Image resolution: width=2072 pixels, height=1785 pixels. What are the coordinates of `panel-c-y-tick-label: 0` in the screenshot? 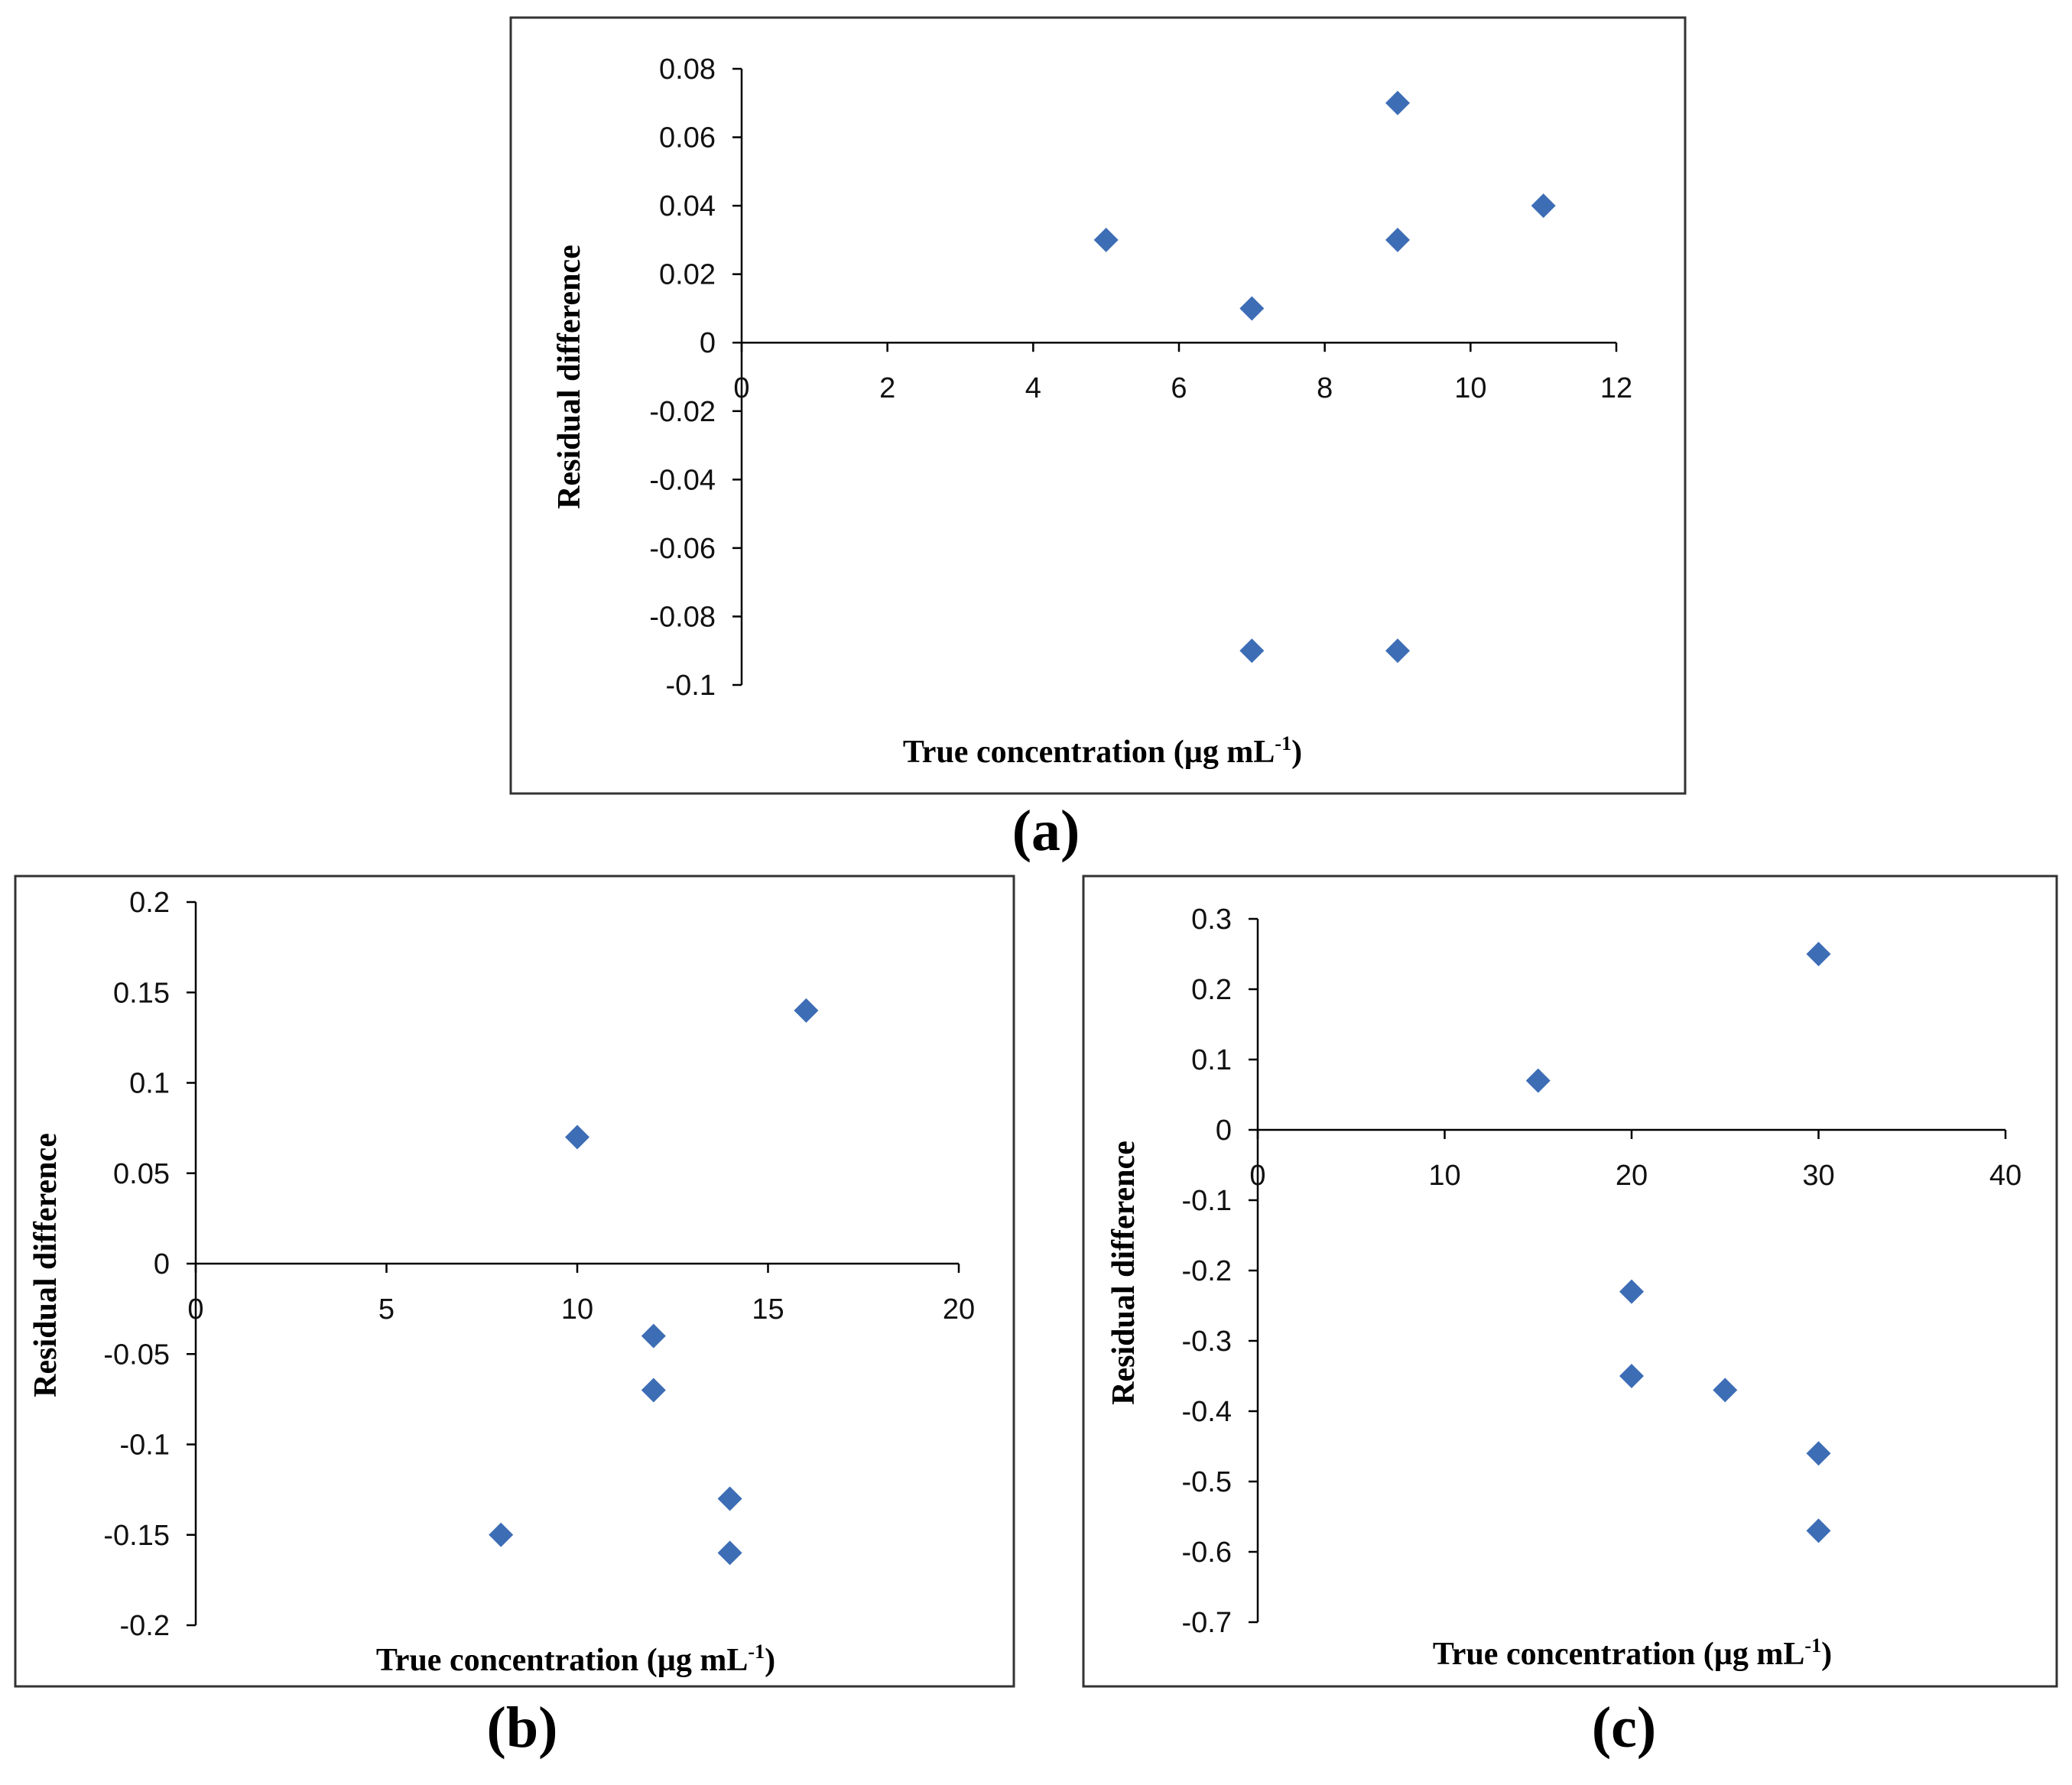 It's located at (1224, 1131).